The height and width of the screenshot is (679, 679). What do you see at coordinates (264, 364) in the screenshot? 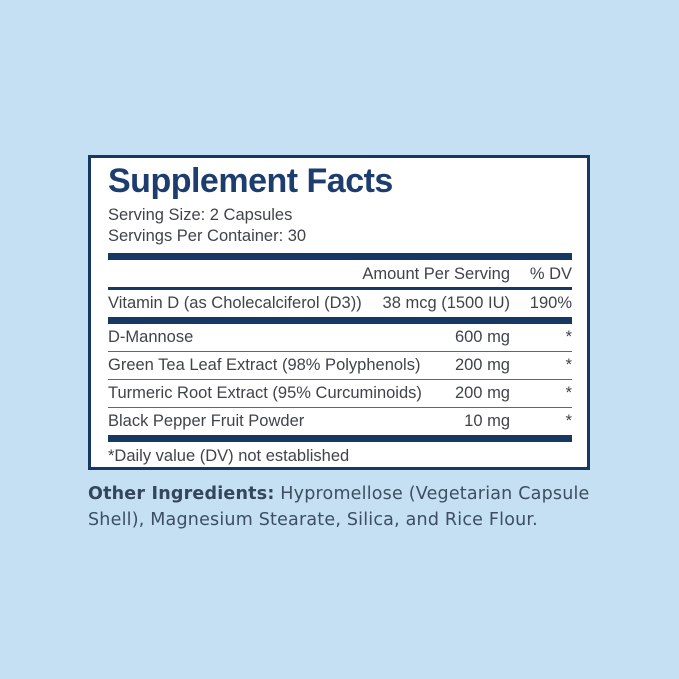
I see `ingredient-name: Green Tea Leaf Extract (98% Polyphenols)` at bounding box center [264, 364].